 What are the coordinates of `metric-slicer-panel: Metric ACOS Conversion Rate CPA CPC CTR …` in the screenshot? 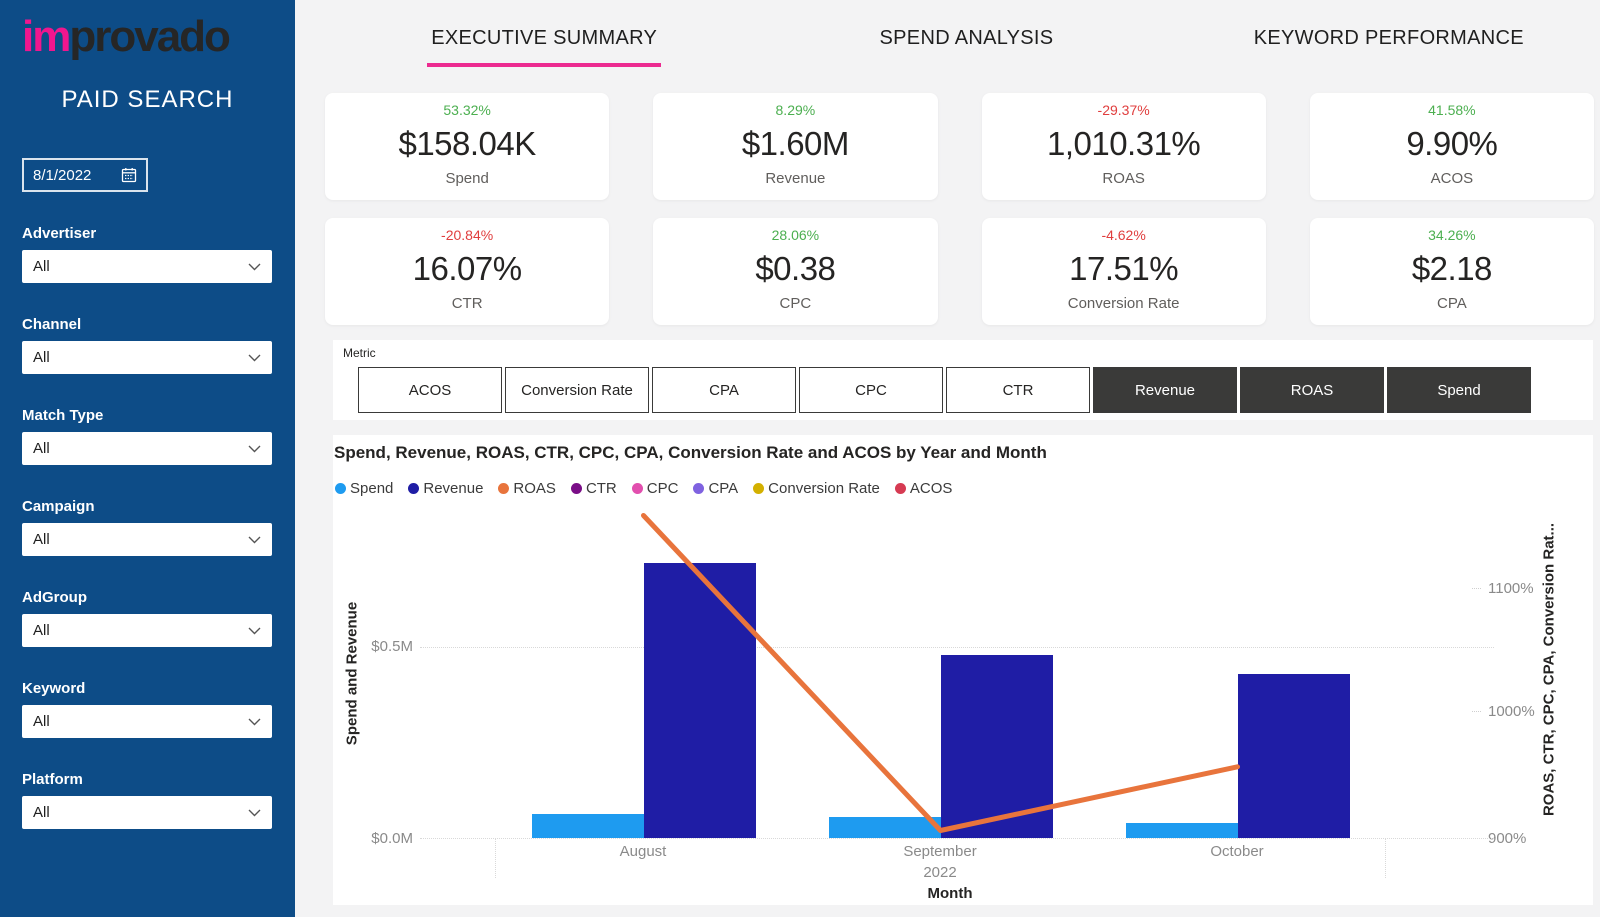 It's located at (963, 380).